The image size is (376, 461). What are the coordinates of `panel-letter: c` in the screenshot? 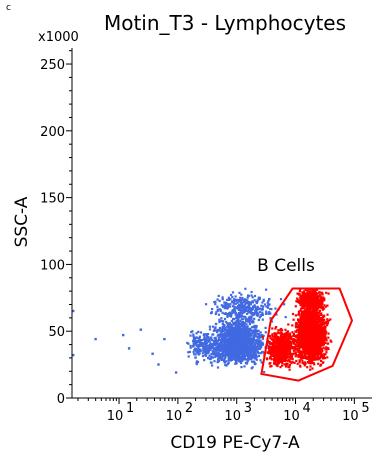 It's located at (8, 8).